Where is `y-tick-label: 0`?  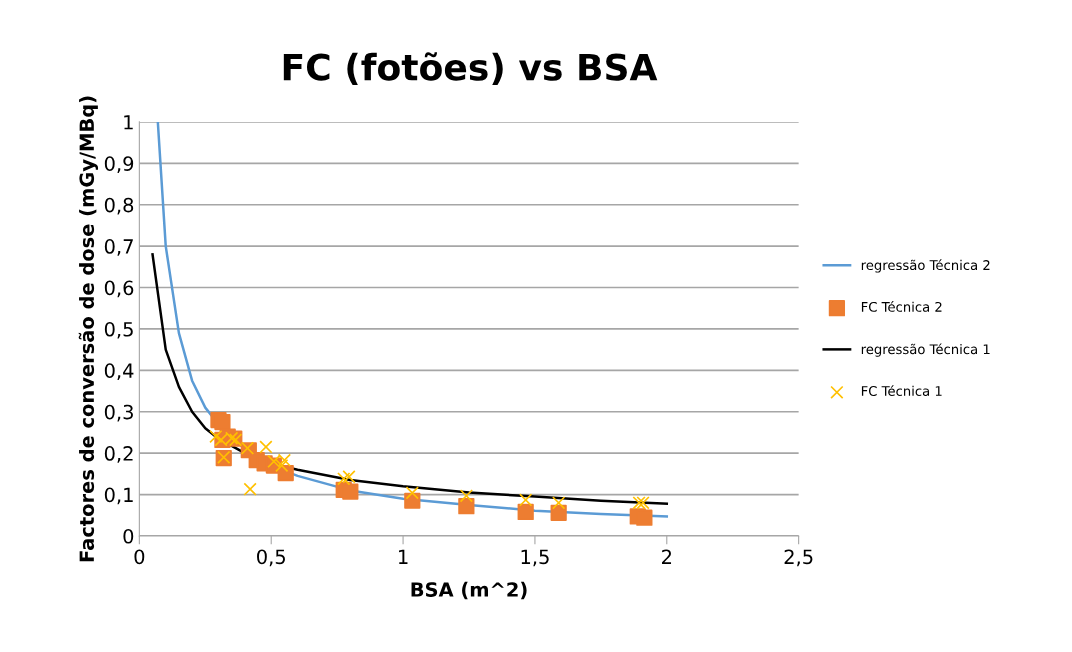
y-tick-label: 0 is located at coordinates (128, 536).